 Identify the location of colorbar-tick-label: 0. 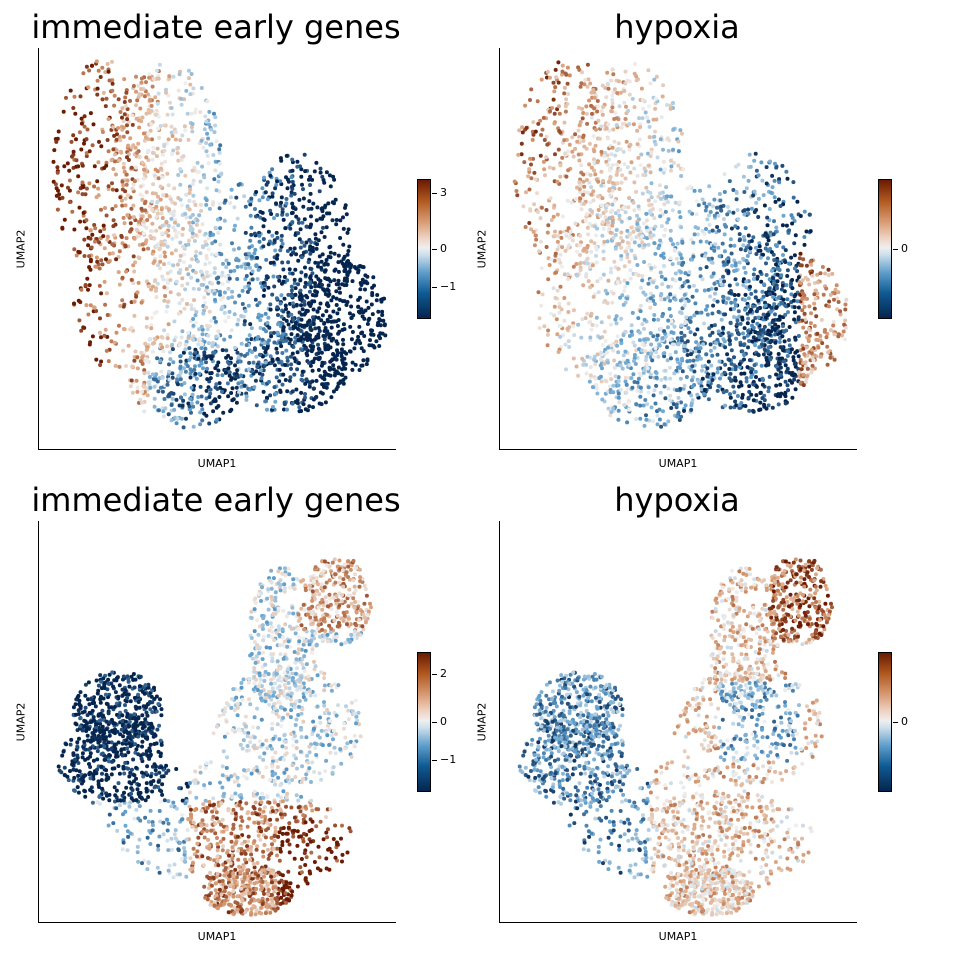
(443, 248).